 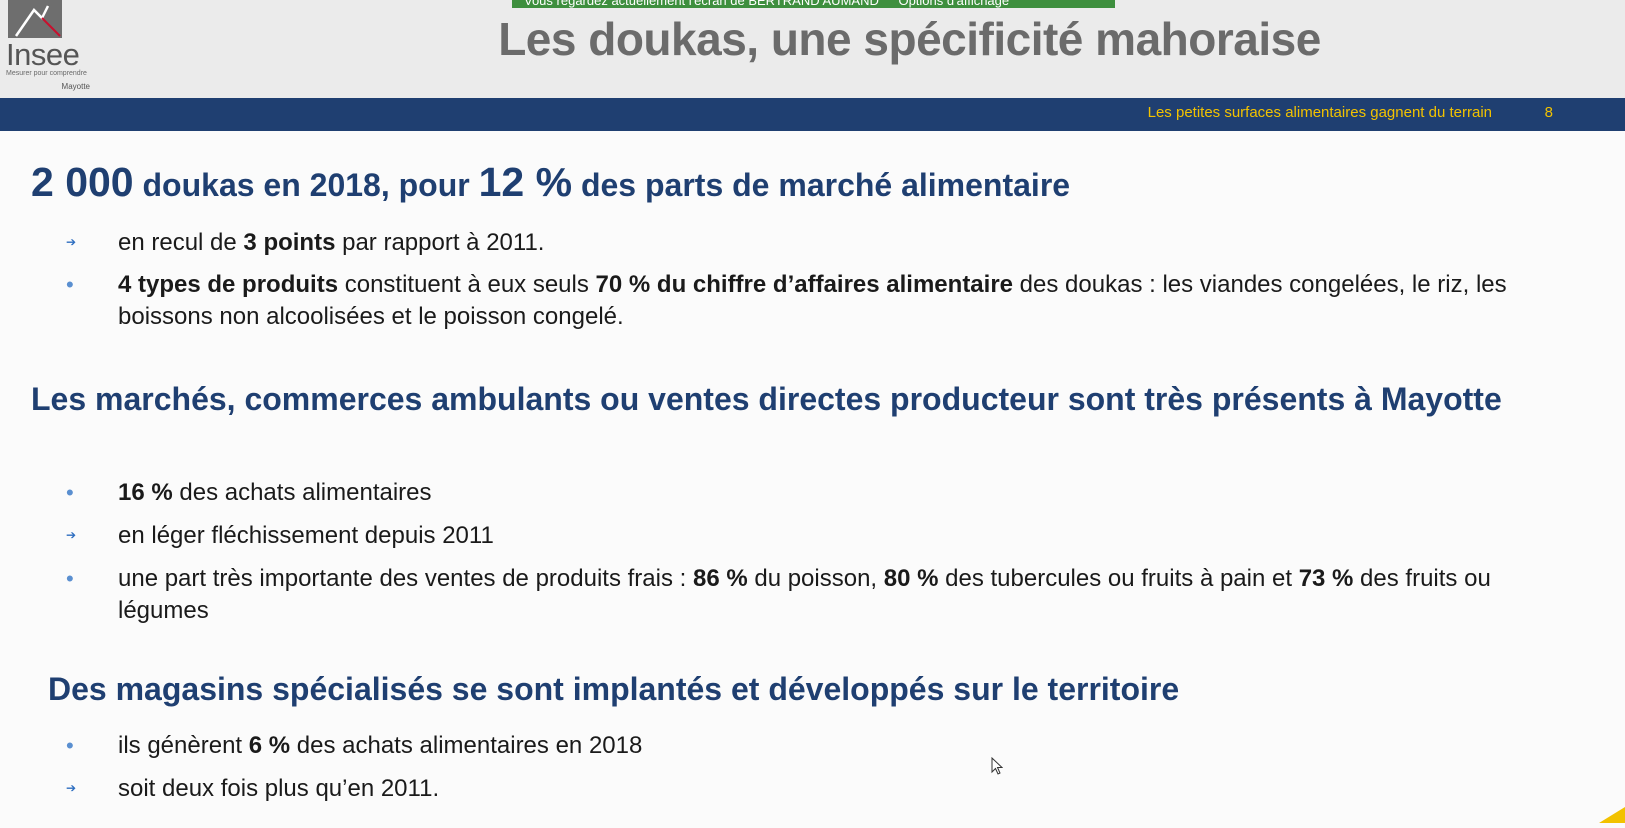 What do you see at coordinates (46, 73) in the screenshot?
I see `logo-tagline: Mesurer pour comprendre` at bounding box center [46, 73].